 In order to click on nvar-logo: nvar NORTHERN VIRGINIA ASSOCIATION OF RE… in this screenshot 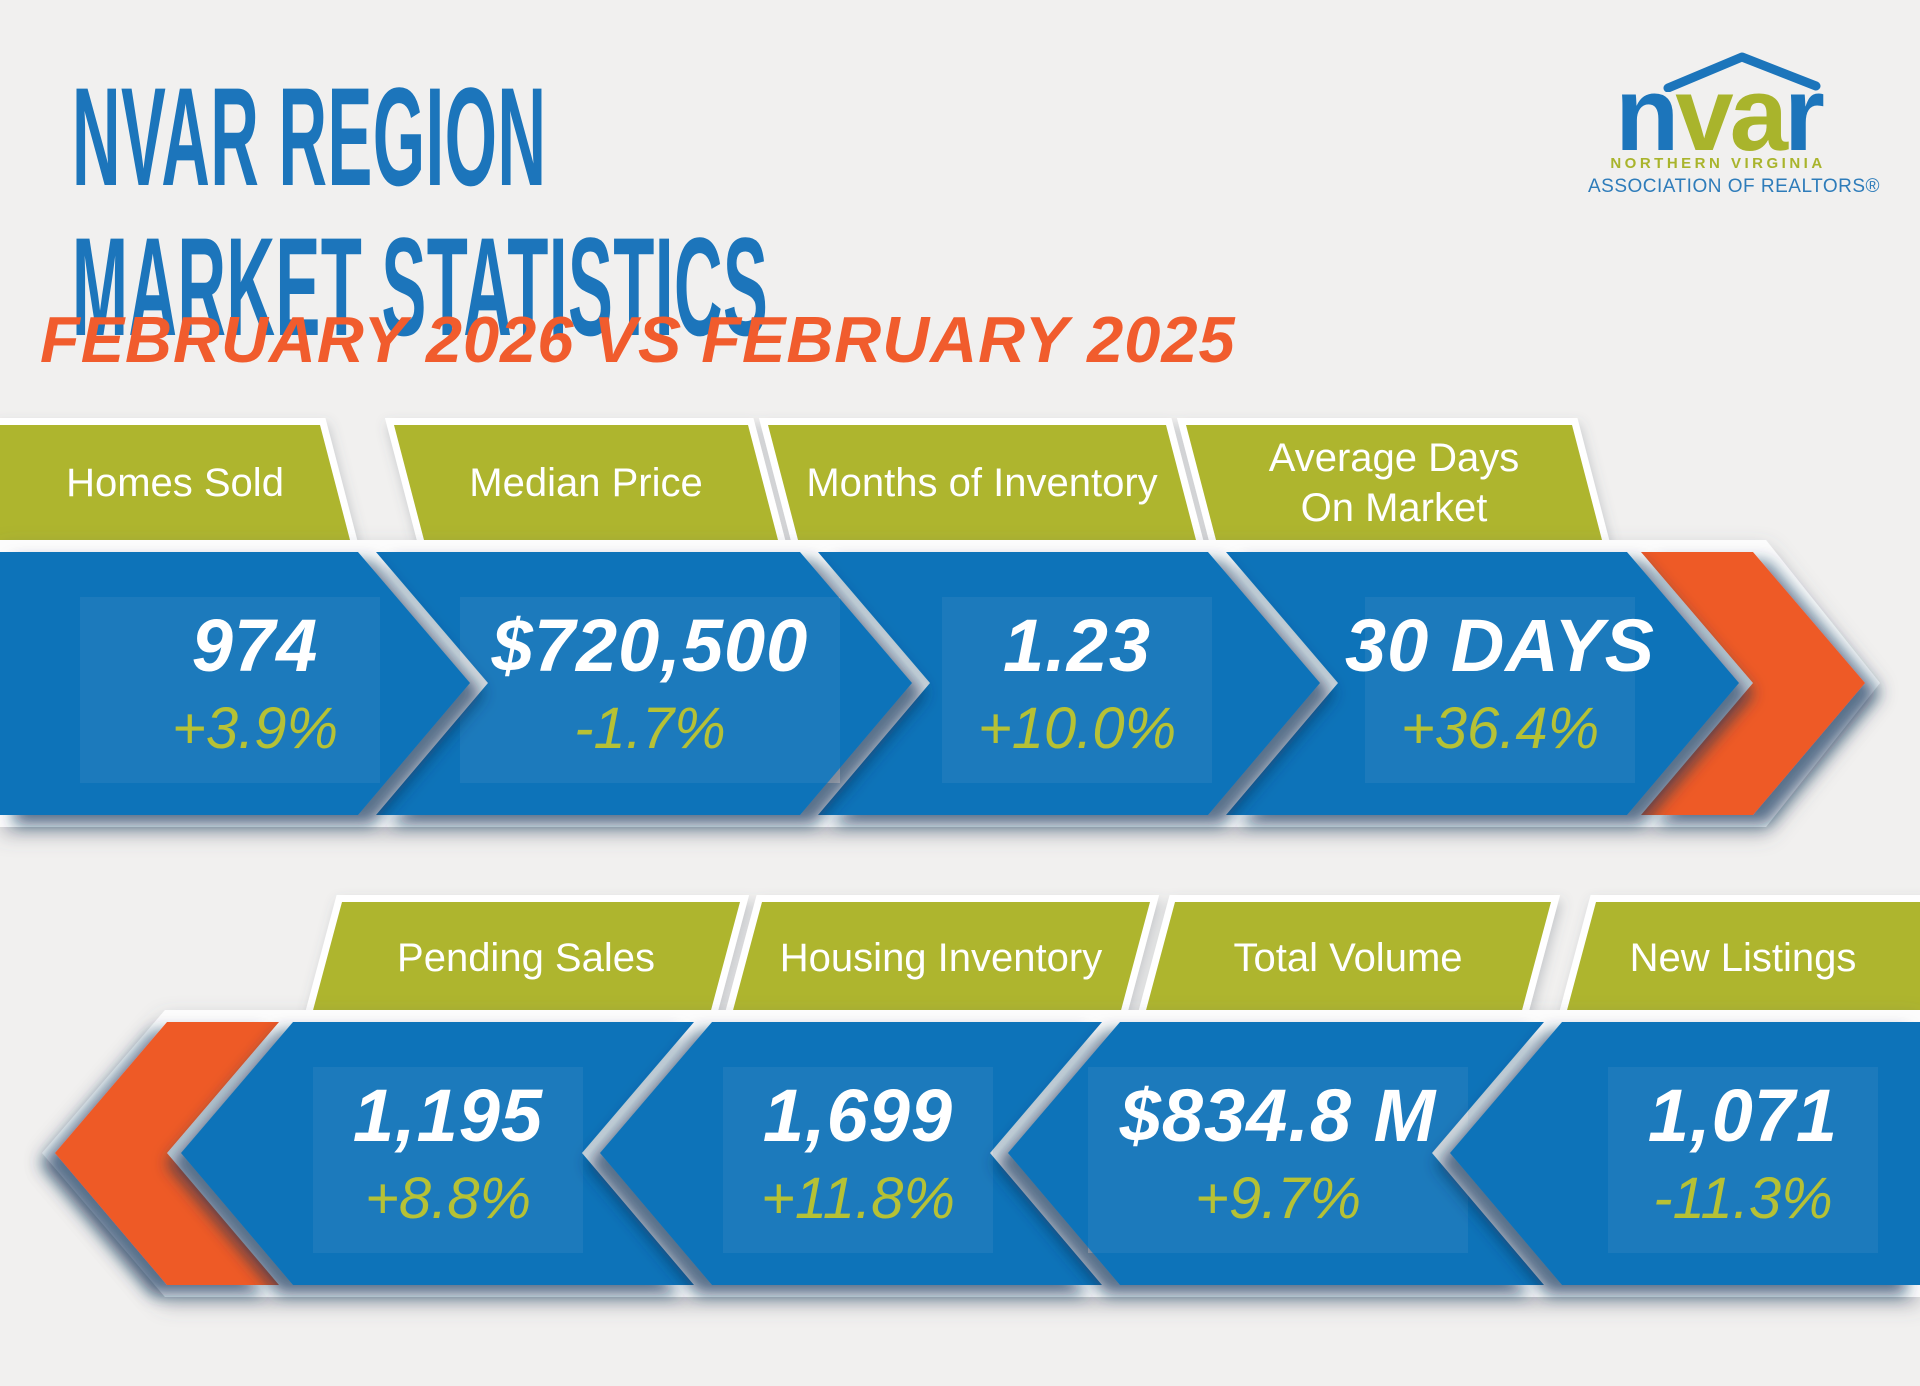, I will do `click(1734, 122)`.